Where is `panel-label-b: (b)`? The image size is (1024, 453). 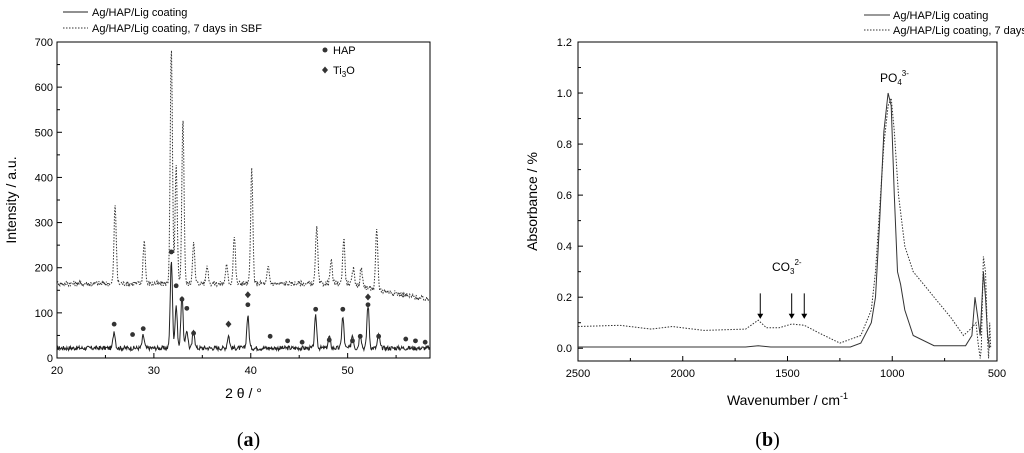 panel-label-b: (b) is located at coordinates (767, 440).